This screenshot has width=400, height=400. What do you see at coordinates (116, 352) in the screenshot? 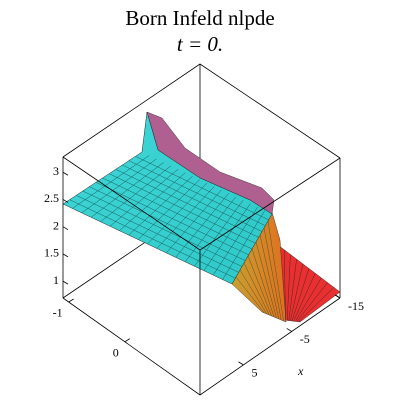
I see `y-tick-label: 0` at bounding box center [116, 352].